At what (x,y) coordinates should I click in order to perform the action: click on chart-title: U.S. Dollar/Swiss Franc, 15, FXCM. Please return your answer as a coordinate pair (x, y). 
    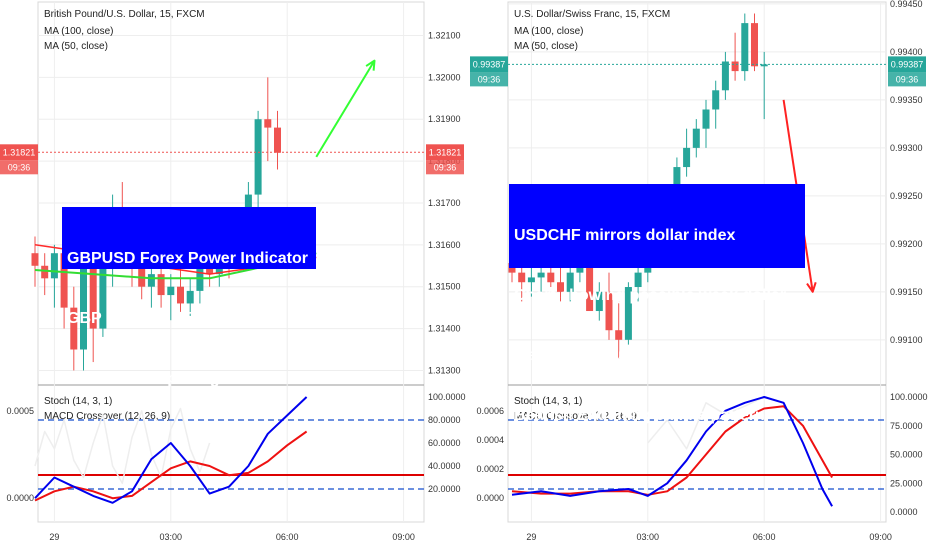
    Looking at the image, I should click on (592, 14).